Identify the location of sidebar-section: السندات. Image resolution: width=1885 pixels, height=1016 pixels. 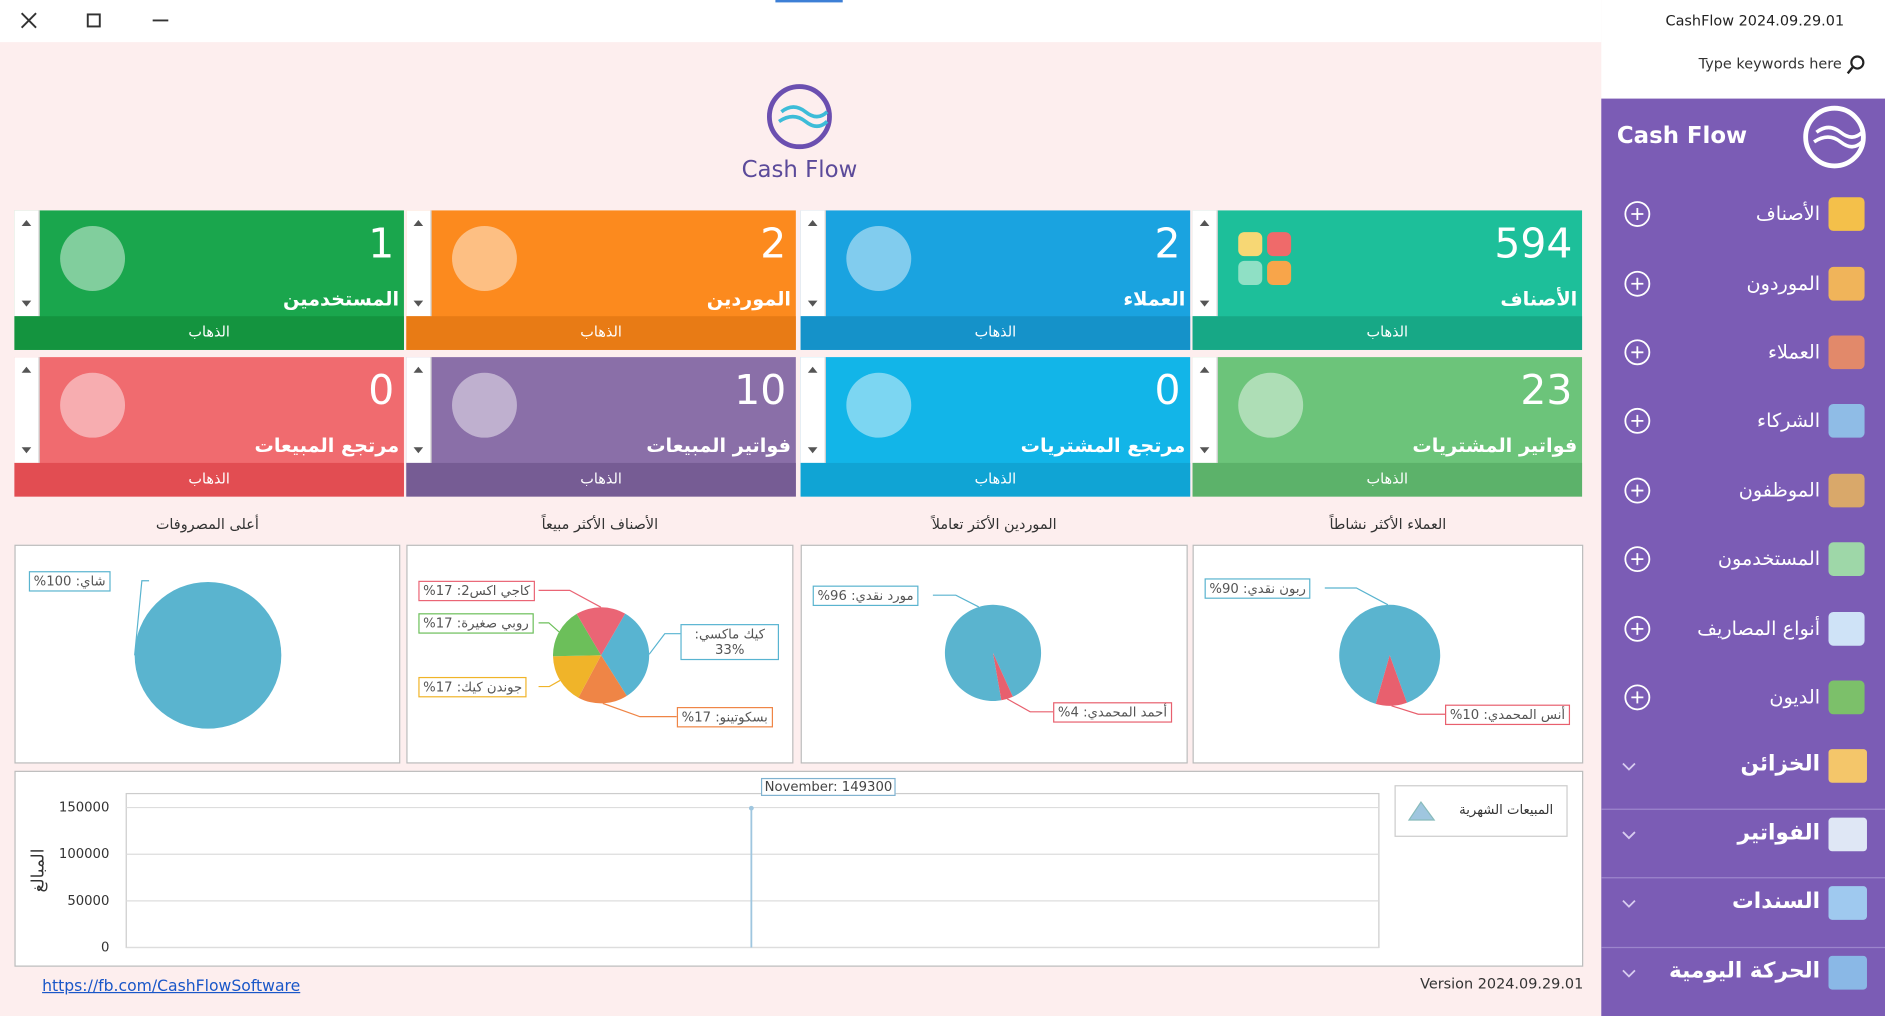
(1776, 901).